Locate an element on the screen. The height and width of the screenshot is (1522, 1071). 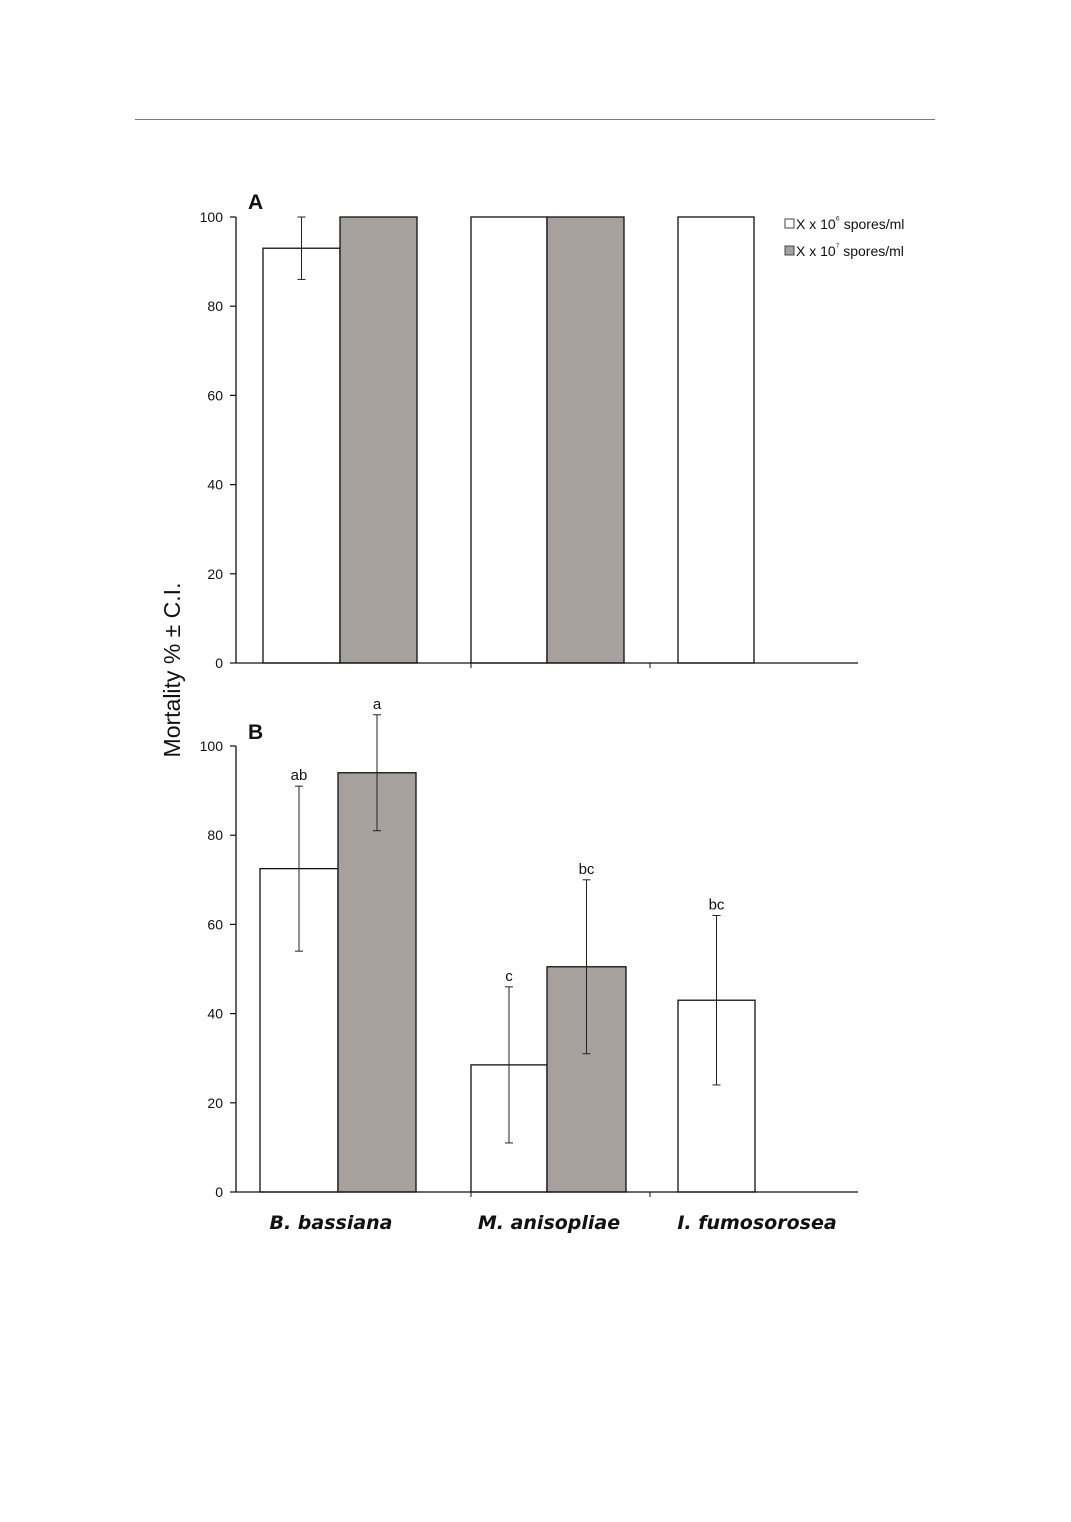
significance-label-b-m-anisopliae-series2: bc is located at coordinates (587, 869).